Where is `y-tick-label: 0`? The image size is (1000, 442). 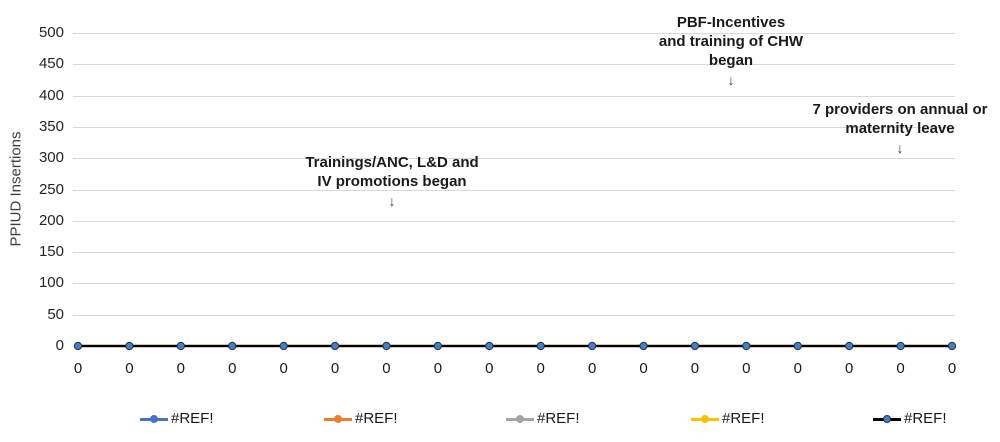 y-tick-label: 0 is located at coordinates (59, 345).